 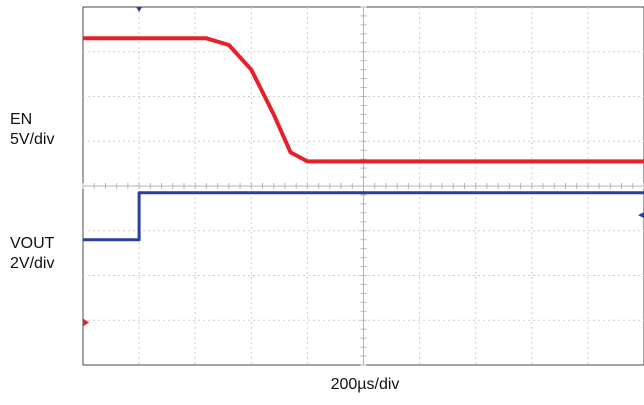 I want to click on trigger-marker, so click(x=139, y=9).